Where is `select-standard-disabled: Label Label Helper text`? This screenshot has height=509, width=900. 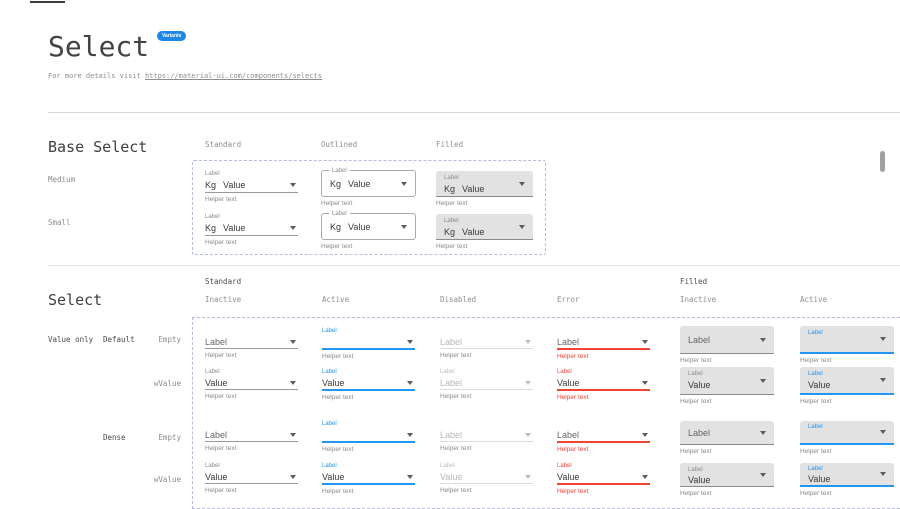 select-standard-disabled: Label Label Helper text is located at coordinates (486, 383).